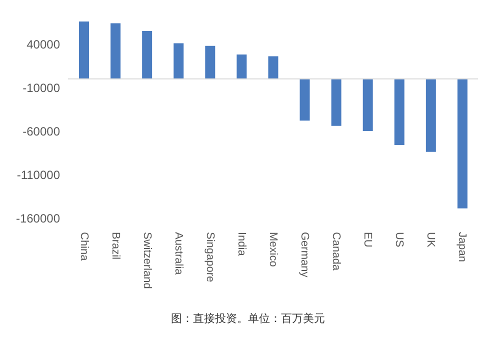 This screenshot has width=494, height=337. What do you see at coordinates (38, 175) in the screenshot?
I see `y-tick-label: -110000` at bounding box center [38, 175].